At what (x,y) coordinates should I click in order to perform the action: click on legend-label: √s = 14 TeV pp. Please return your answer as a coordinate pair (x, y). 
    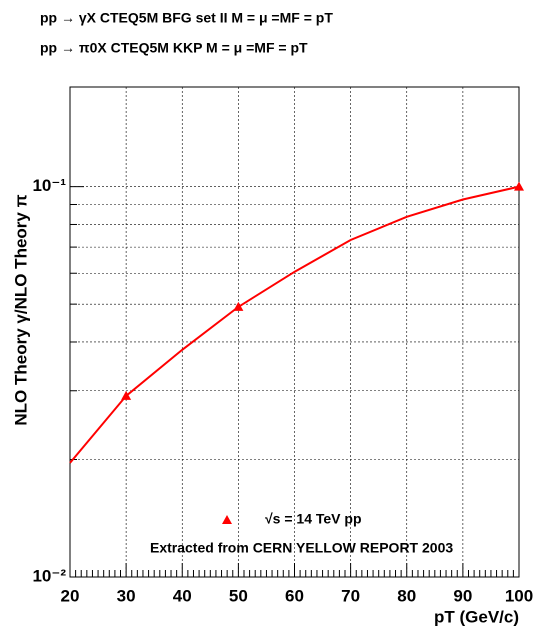
    Looking at the image, I should click on (313, 519).